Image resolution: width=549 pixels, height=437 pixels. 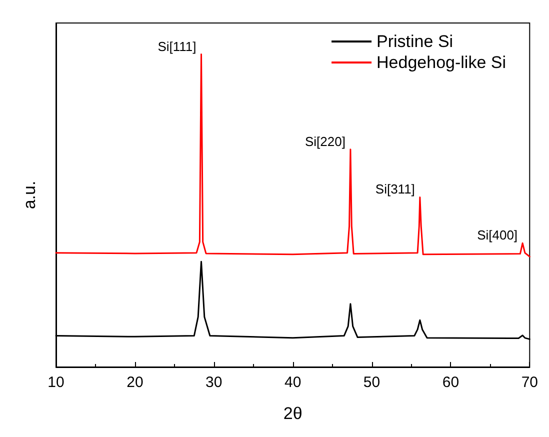 I want to click on x-tick-label: 70, so click(x=529, y=382).